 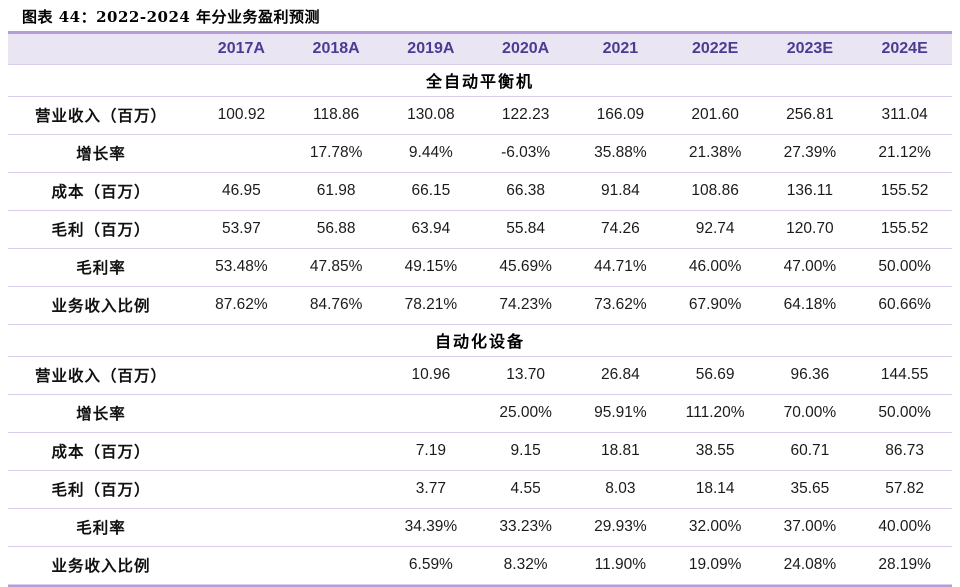 What do you see at coordinates (430, 152) in the screenshot?
I see `value-cell: 9.44%` at bounding box center [430, 152].